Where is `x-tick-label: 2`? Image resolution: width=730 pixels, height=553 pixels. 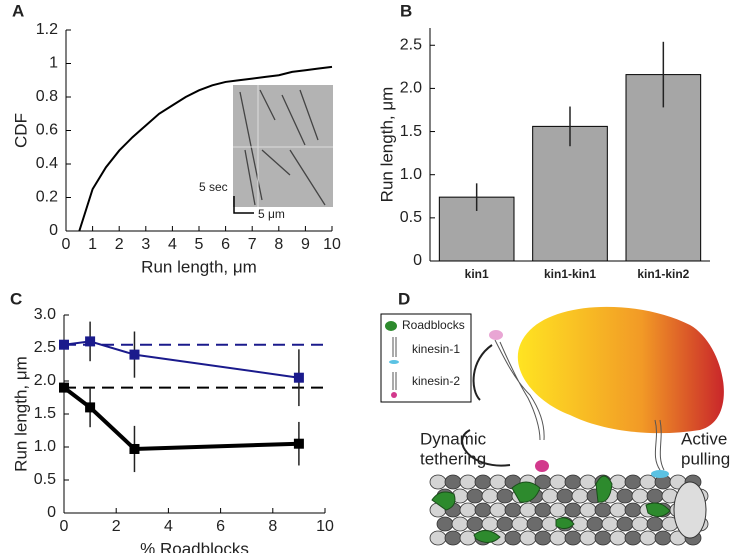
x-tick-label: 2 is located at coordinates (116, 526).